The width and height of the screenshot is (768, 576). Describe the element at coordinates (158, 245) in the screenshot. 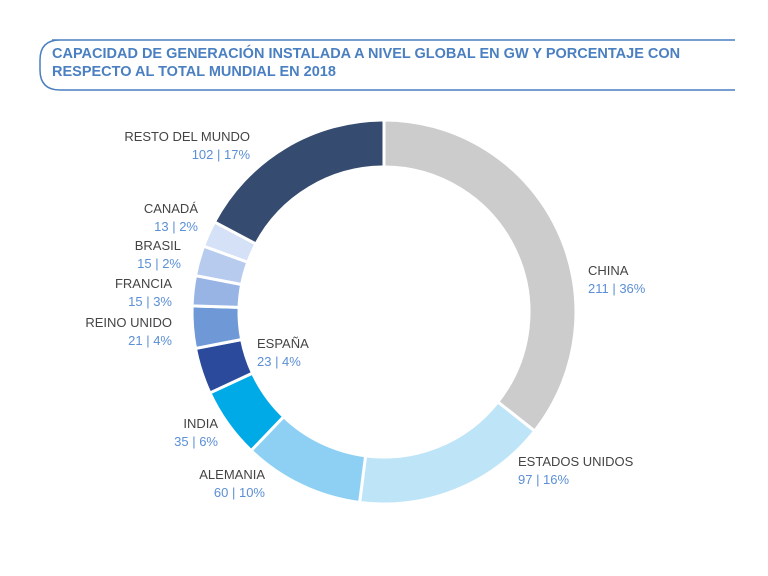

I see `category-label: BRASIL` at that location.